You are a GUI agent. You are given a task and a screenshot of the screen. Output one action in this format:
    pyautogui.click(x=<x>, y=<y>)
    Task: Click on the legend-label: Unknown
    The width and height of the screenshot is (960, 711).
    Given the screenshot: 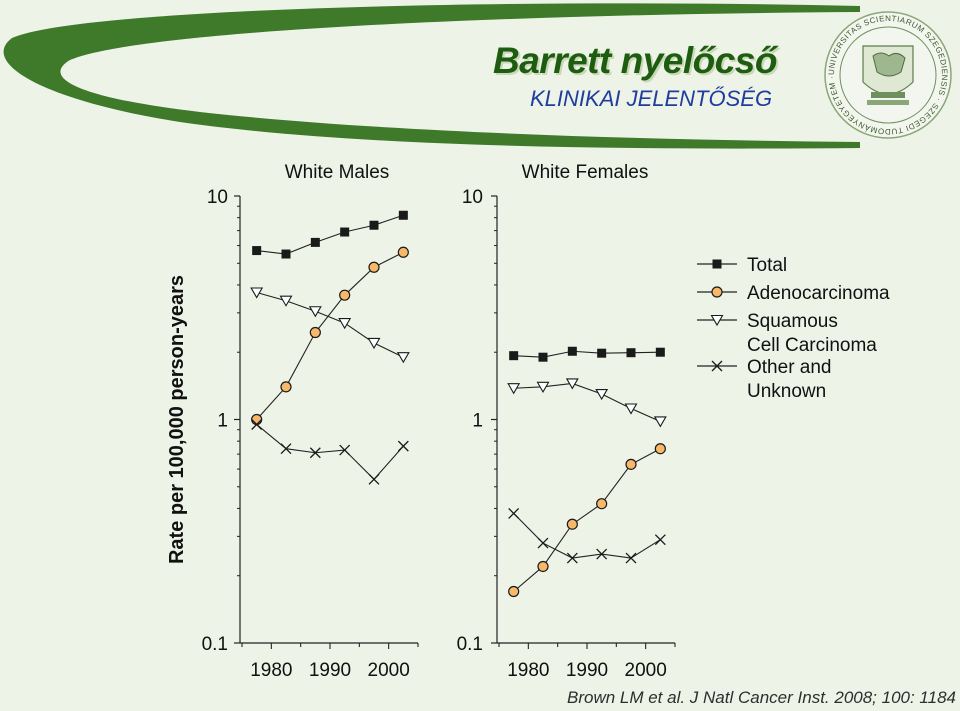 What is the action you would take?
    pyautogui.click(x=786, y=391)
    